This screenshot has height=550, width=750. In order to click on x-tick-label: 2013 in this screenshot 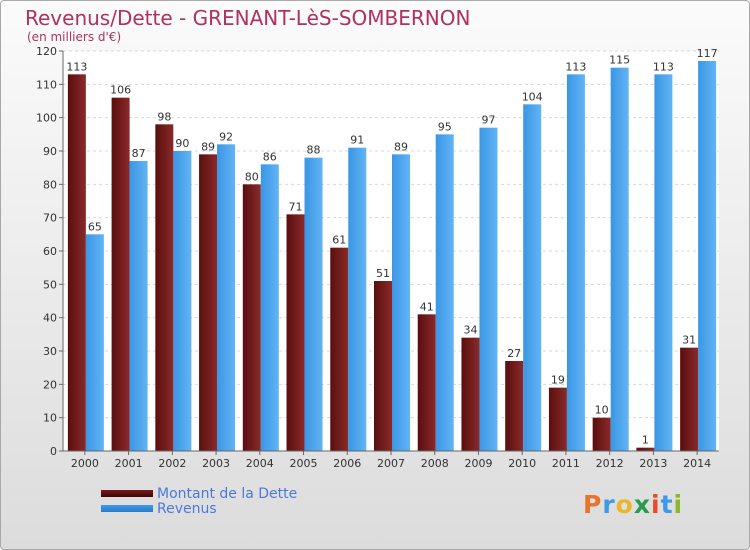, I will do `click(653, 463)`.